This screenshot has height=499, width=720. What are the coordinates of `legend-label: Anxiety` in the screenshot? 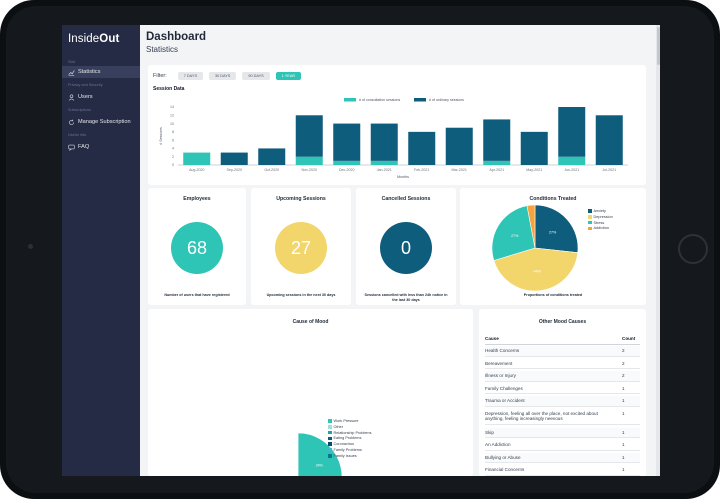 It's located at (599, 211).